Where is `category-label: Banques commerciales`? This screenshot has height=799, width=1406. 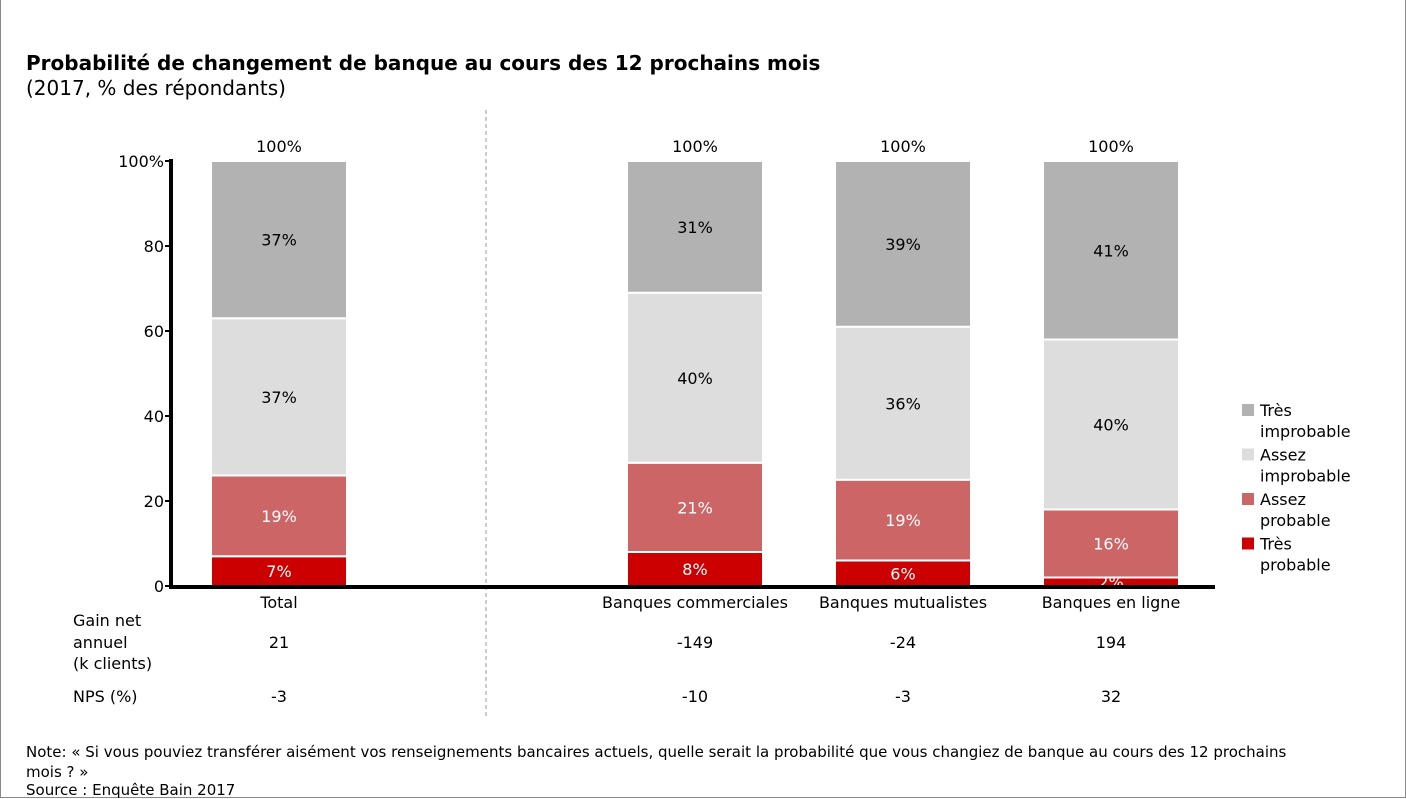 category-label: Banques commerciales is located at coordinates (695, 602).